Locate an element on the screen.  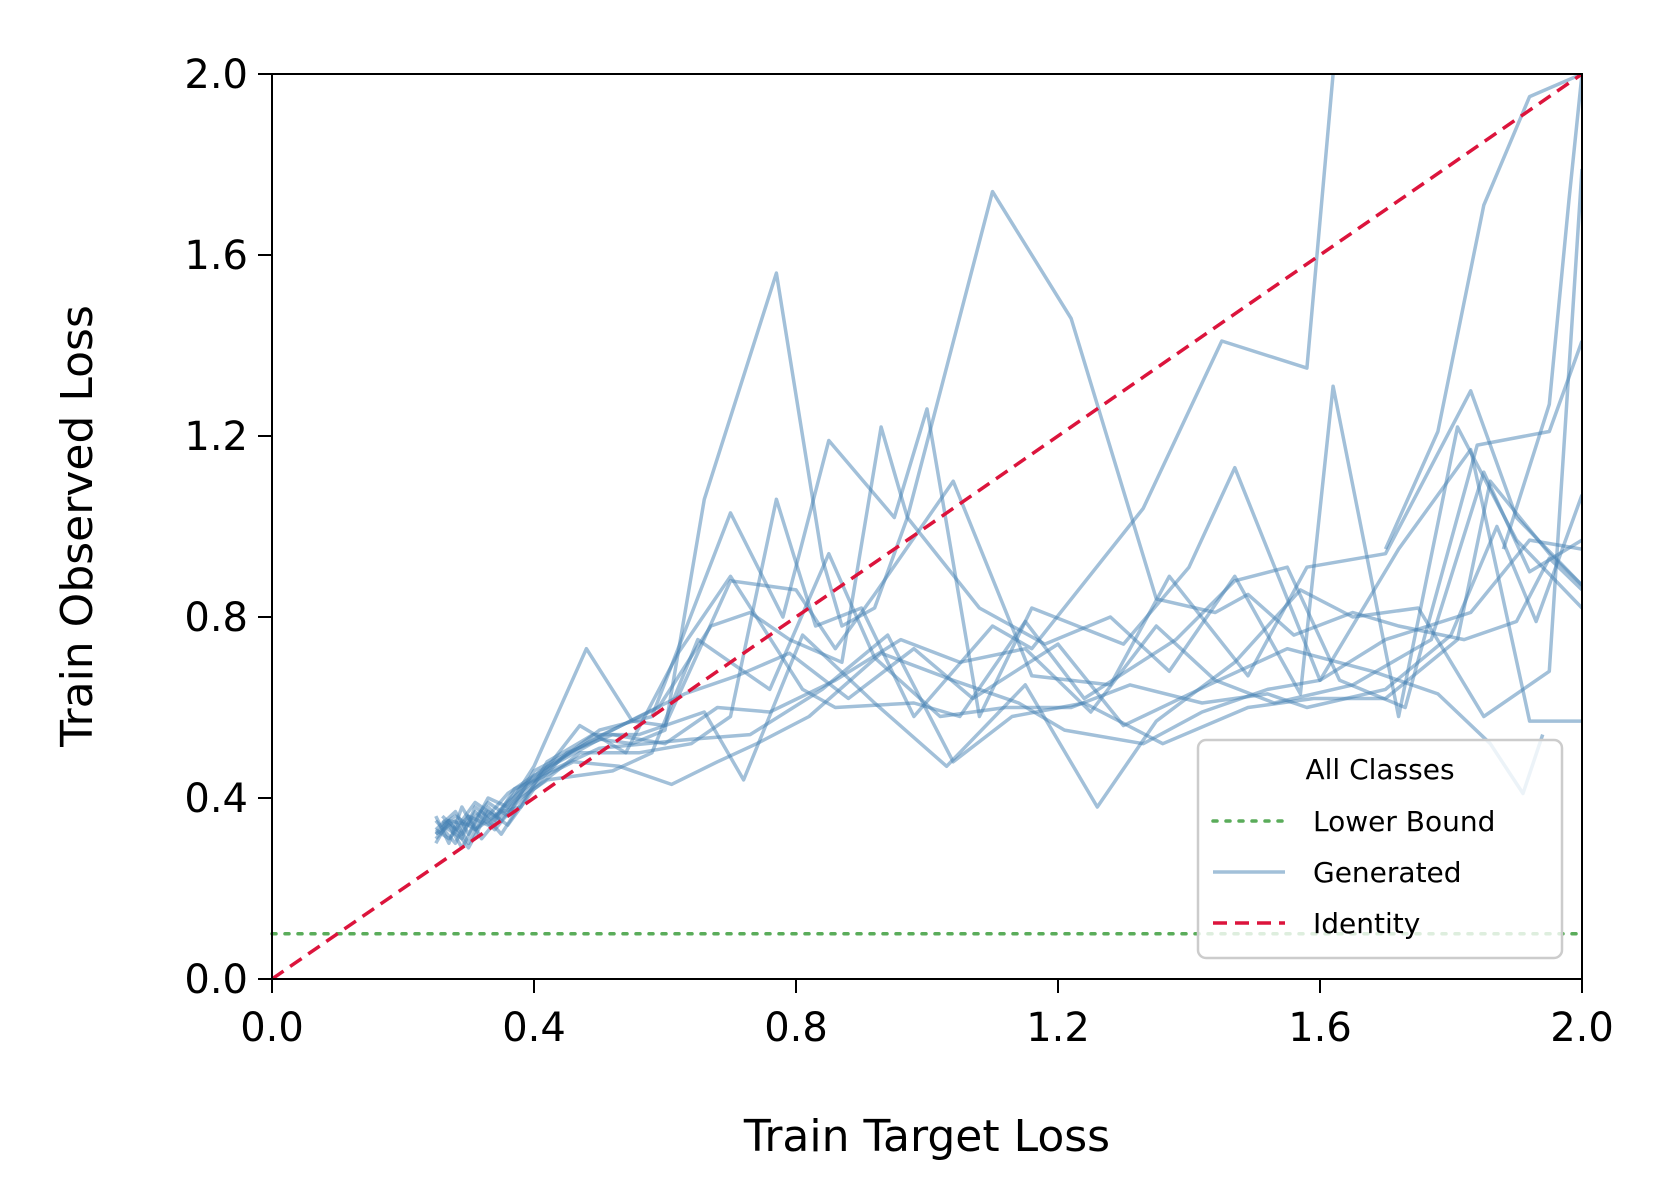
y-tick-label-4: 1.6 is located at coordinates (216, 256).